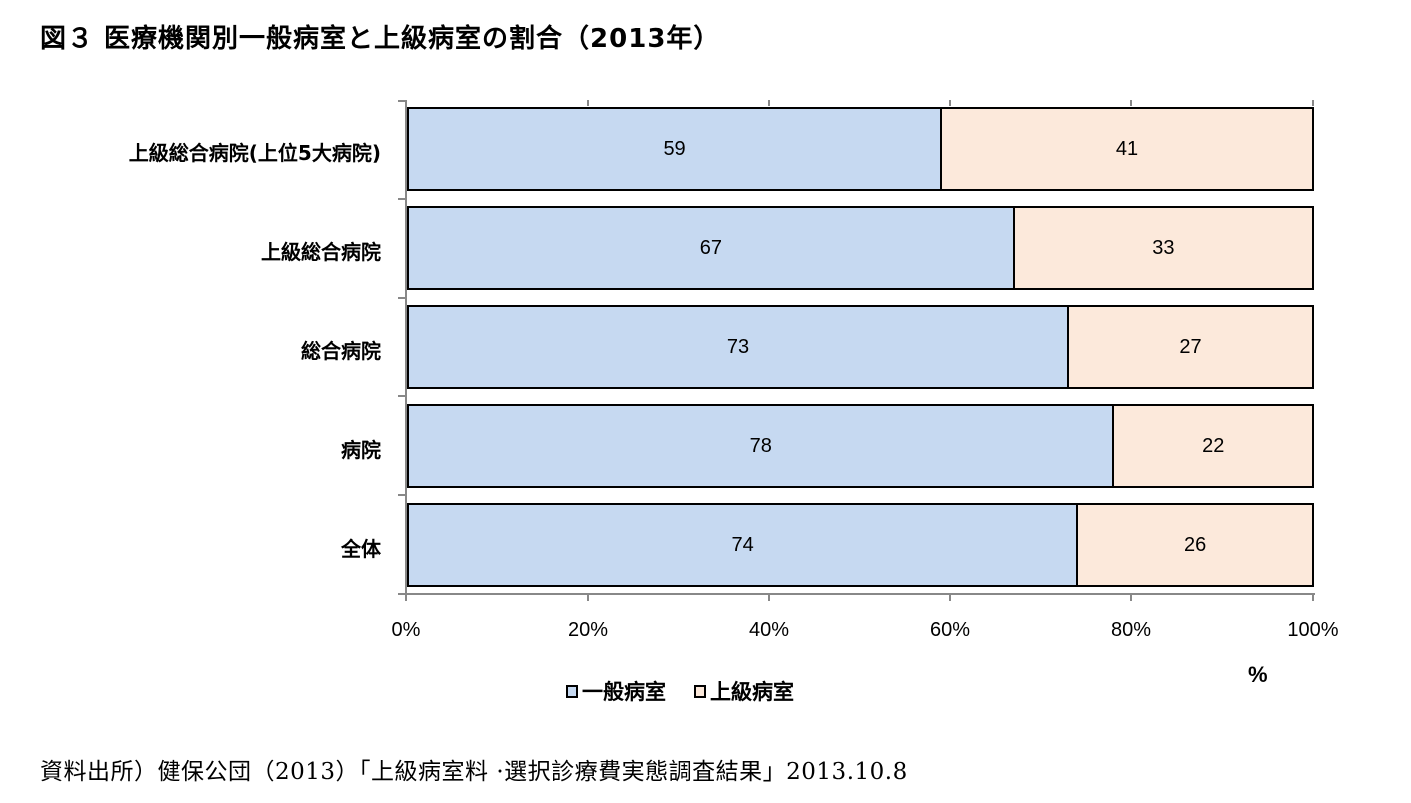 This screenshot has height=803, width=1411. Describe the element at coordinates (380, 39) in the screenshot. I see `chart-title: 図３ 医療機関別一般病室と上級病室の割合（2013年）` at that location.